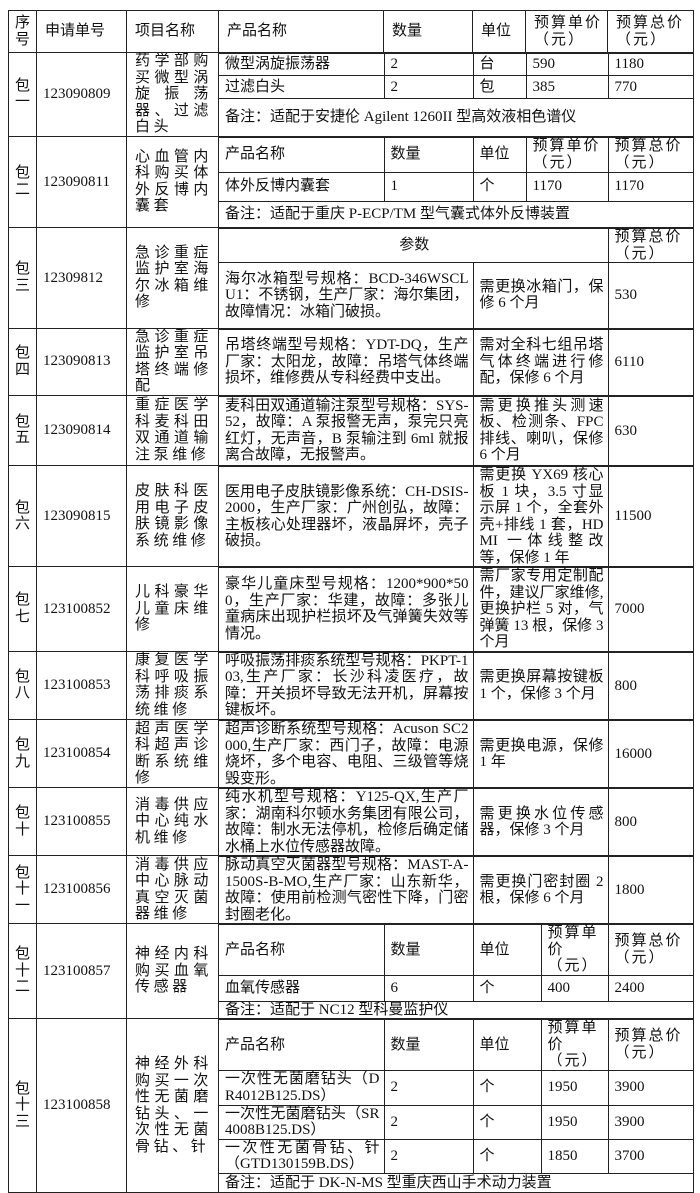  I want to click on package-seq-text: 包十, so click(22, 821).